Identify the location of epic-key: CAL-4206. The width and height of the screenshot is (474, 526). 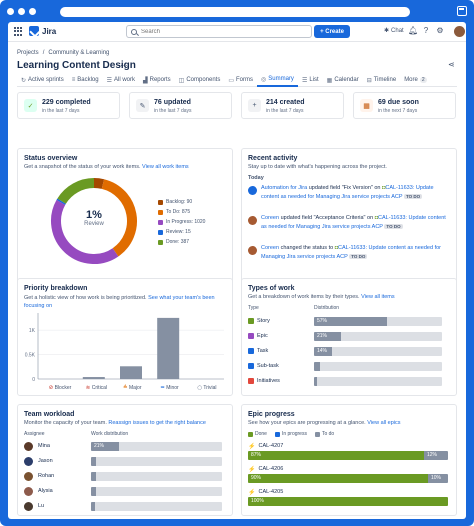
(271, 469).